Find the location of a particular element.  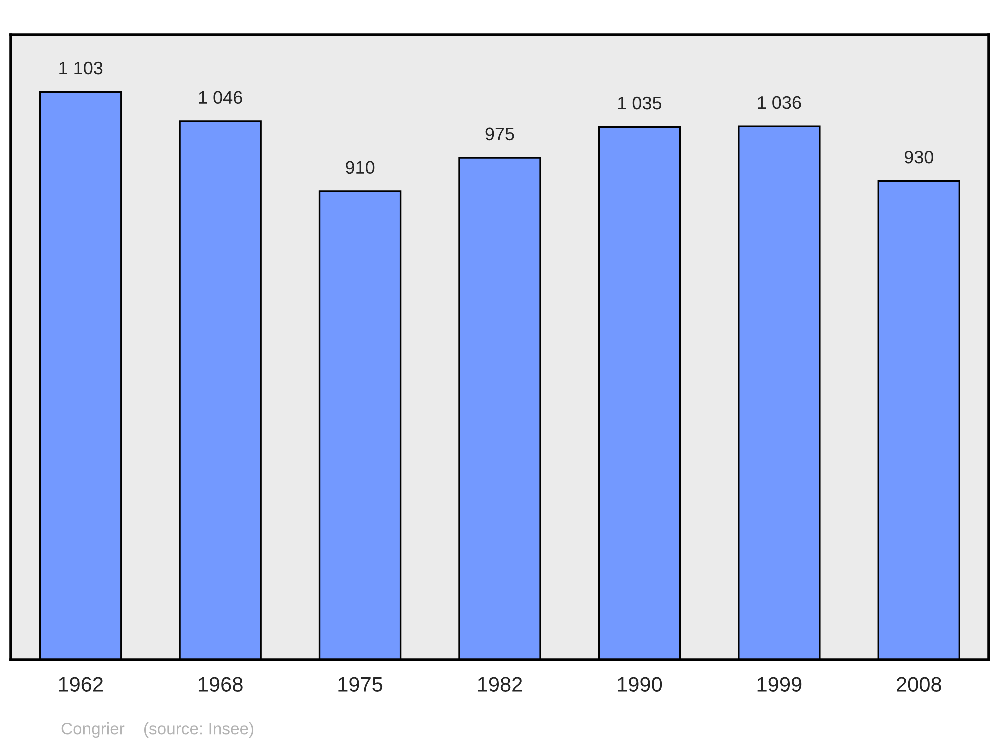

x-tick-label: 1968 is located at coordinates (220, 684).